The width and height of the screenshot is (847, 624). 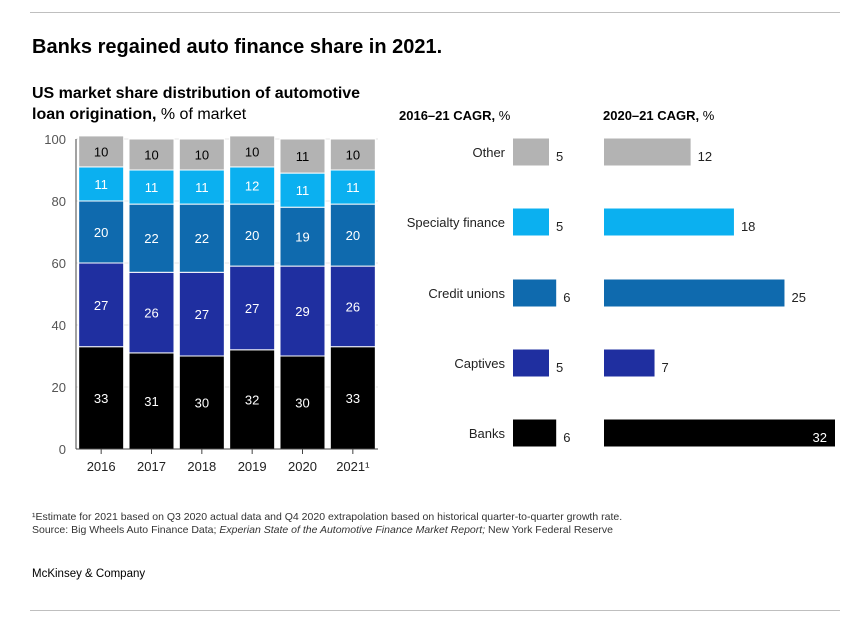 I want to click on data-label-specialty-finance: 12, so click(x=252, y=186).